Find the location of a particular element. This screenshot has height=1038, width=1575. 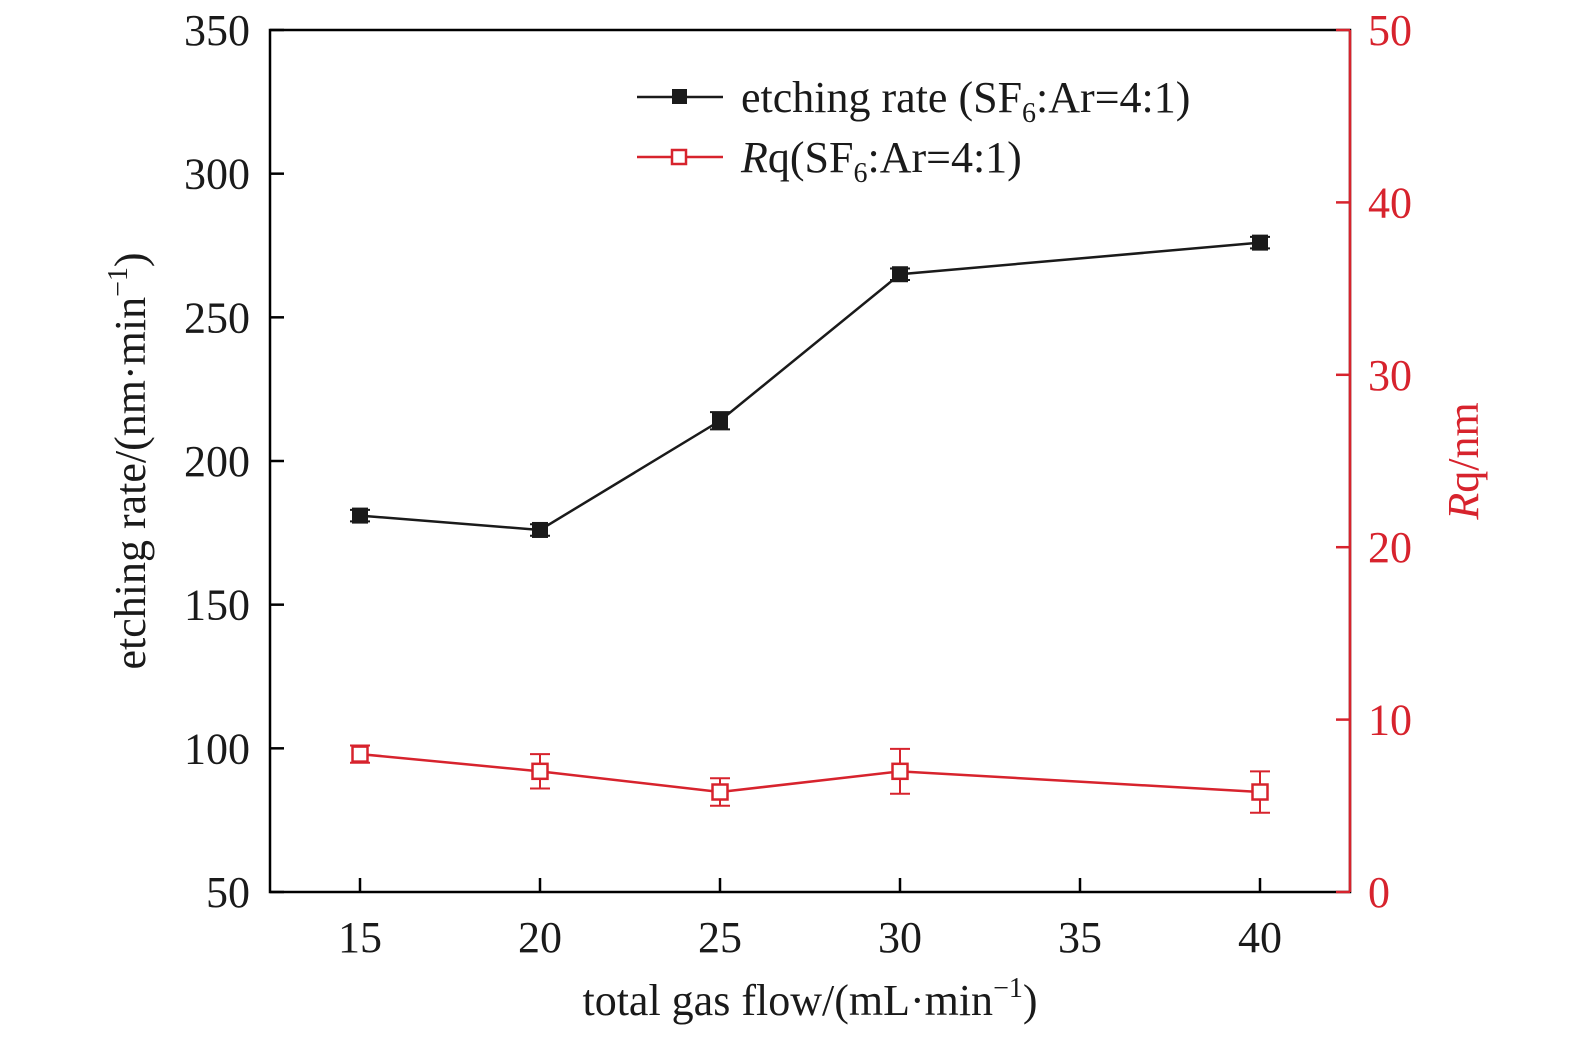

left-y-tick-label: 100 is located at coordinates (217, 748).